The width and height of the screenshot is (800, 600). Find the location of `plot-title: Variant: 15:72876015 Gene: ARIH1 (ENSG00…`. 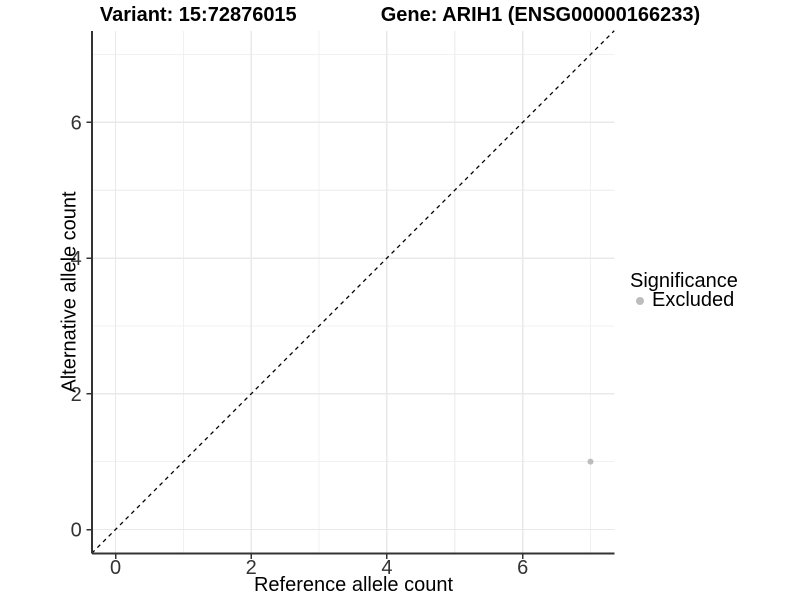

plot-title: Variant: 15:72876015 Gene: ARIH1 (ENSG00… is located at coordinates (400, 15).